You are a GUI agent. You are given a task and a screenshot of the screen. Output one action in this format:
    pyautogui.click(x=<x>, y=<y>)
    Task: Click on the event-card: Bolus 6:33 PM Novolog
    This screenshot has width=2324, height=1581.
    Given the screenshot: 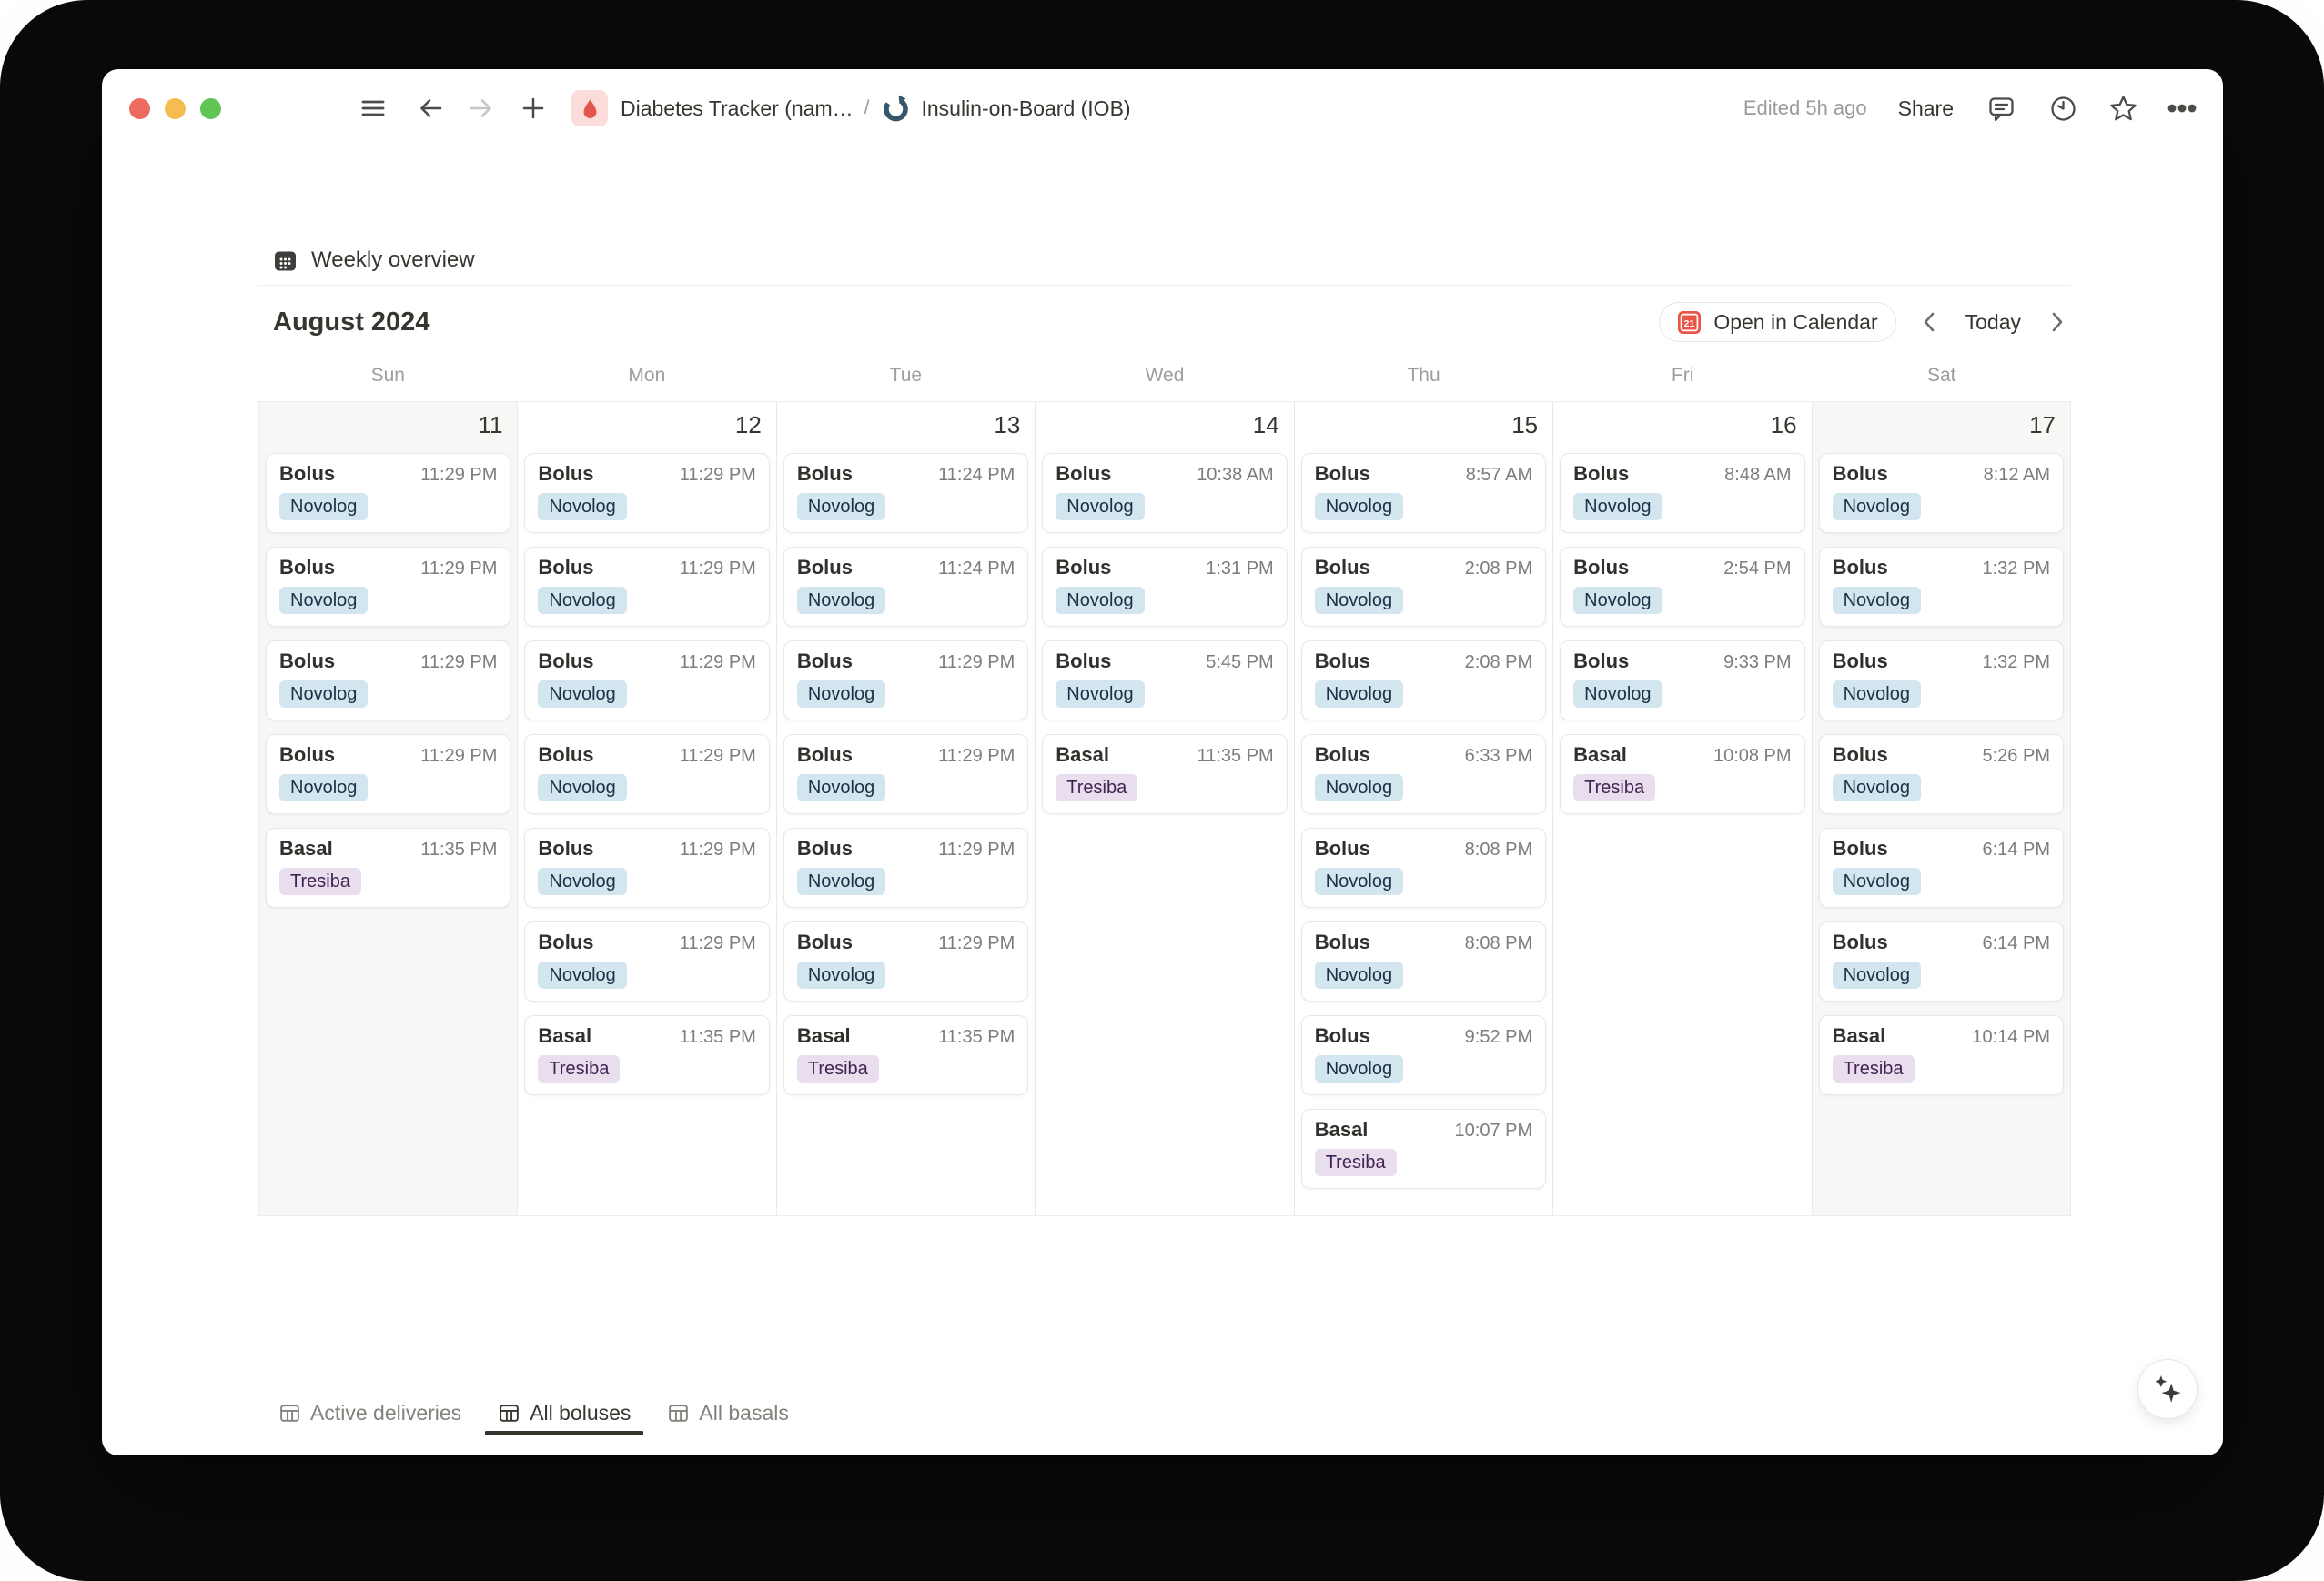 What is the action you would take?
    pyautogui.click(x=1423, y=774)
    